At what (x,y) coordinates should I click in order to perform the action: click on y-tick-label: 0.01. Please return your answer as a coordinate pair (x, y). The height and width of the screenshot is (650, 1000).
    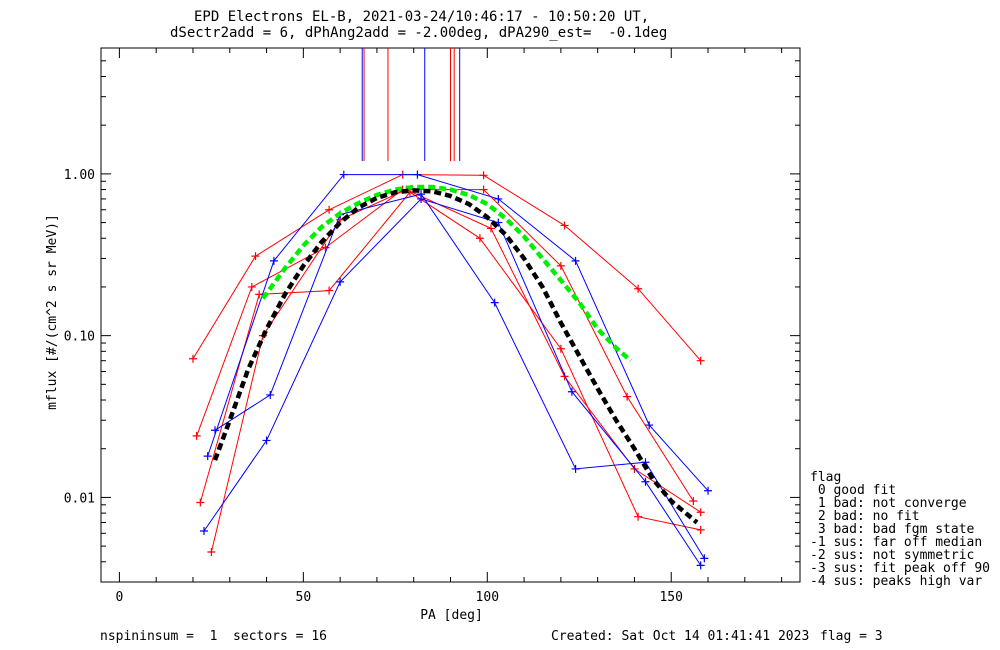
    Looking at the image, I should click on (79, 498).